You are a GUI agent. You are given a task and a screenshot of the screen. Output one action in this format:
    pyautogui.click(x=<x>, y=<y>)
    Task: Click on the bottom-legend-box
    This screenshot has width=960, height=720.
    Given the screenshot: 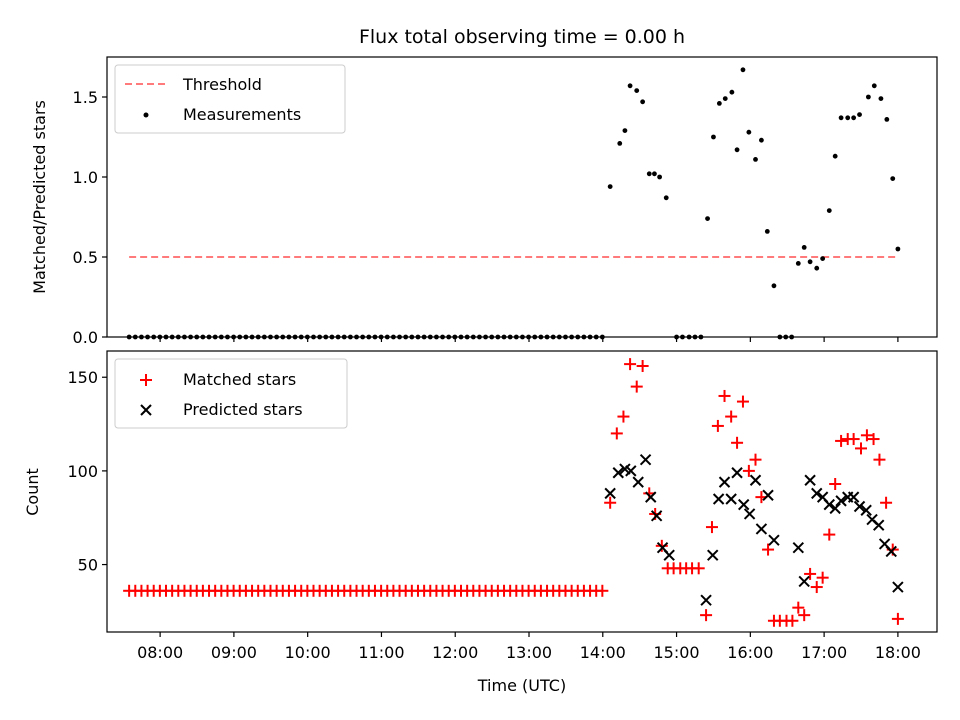 What is the action you would take?
    pyautogui.click(x=231, y=393)
    